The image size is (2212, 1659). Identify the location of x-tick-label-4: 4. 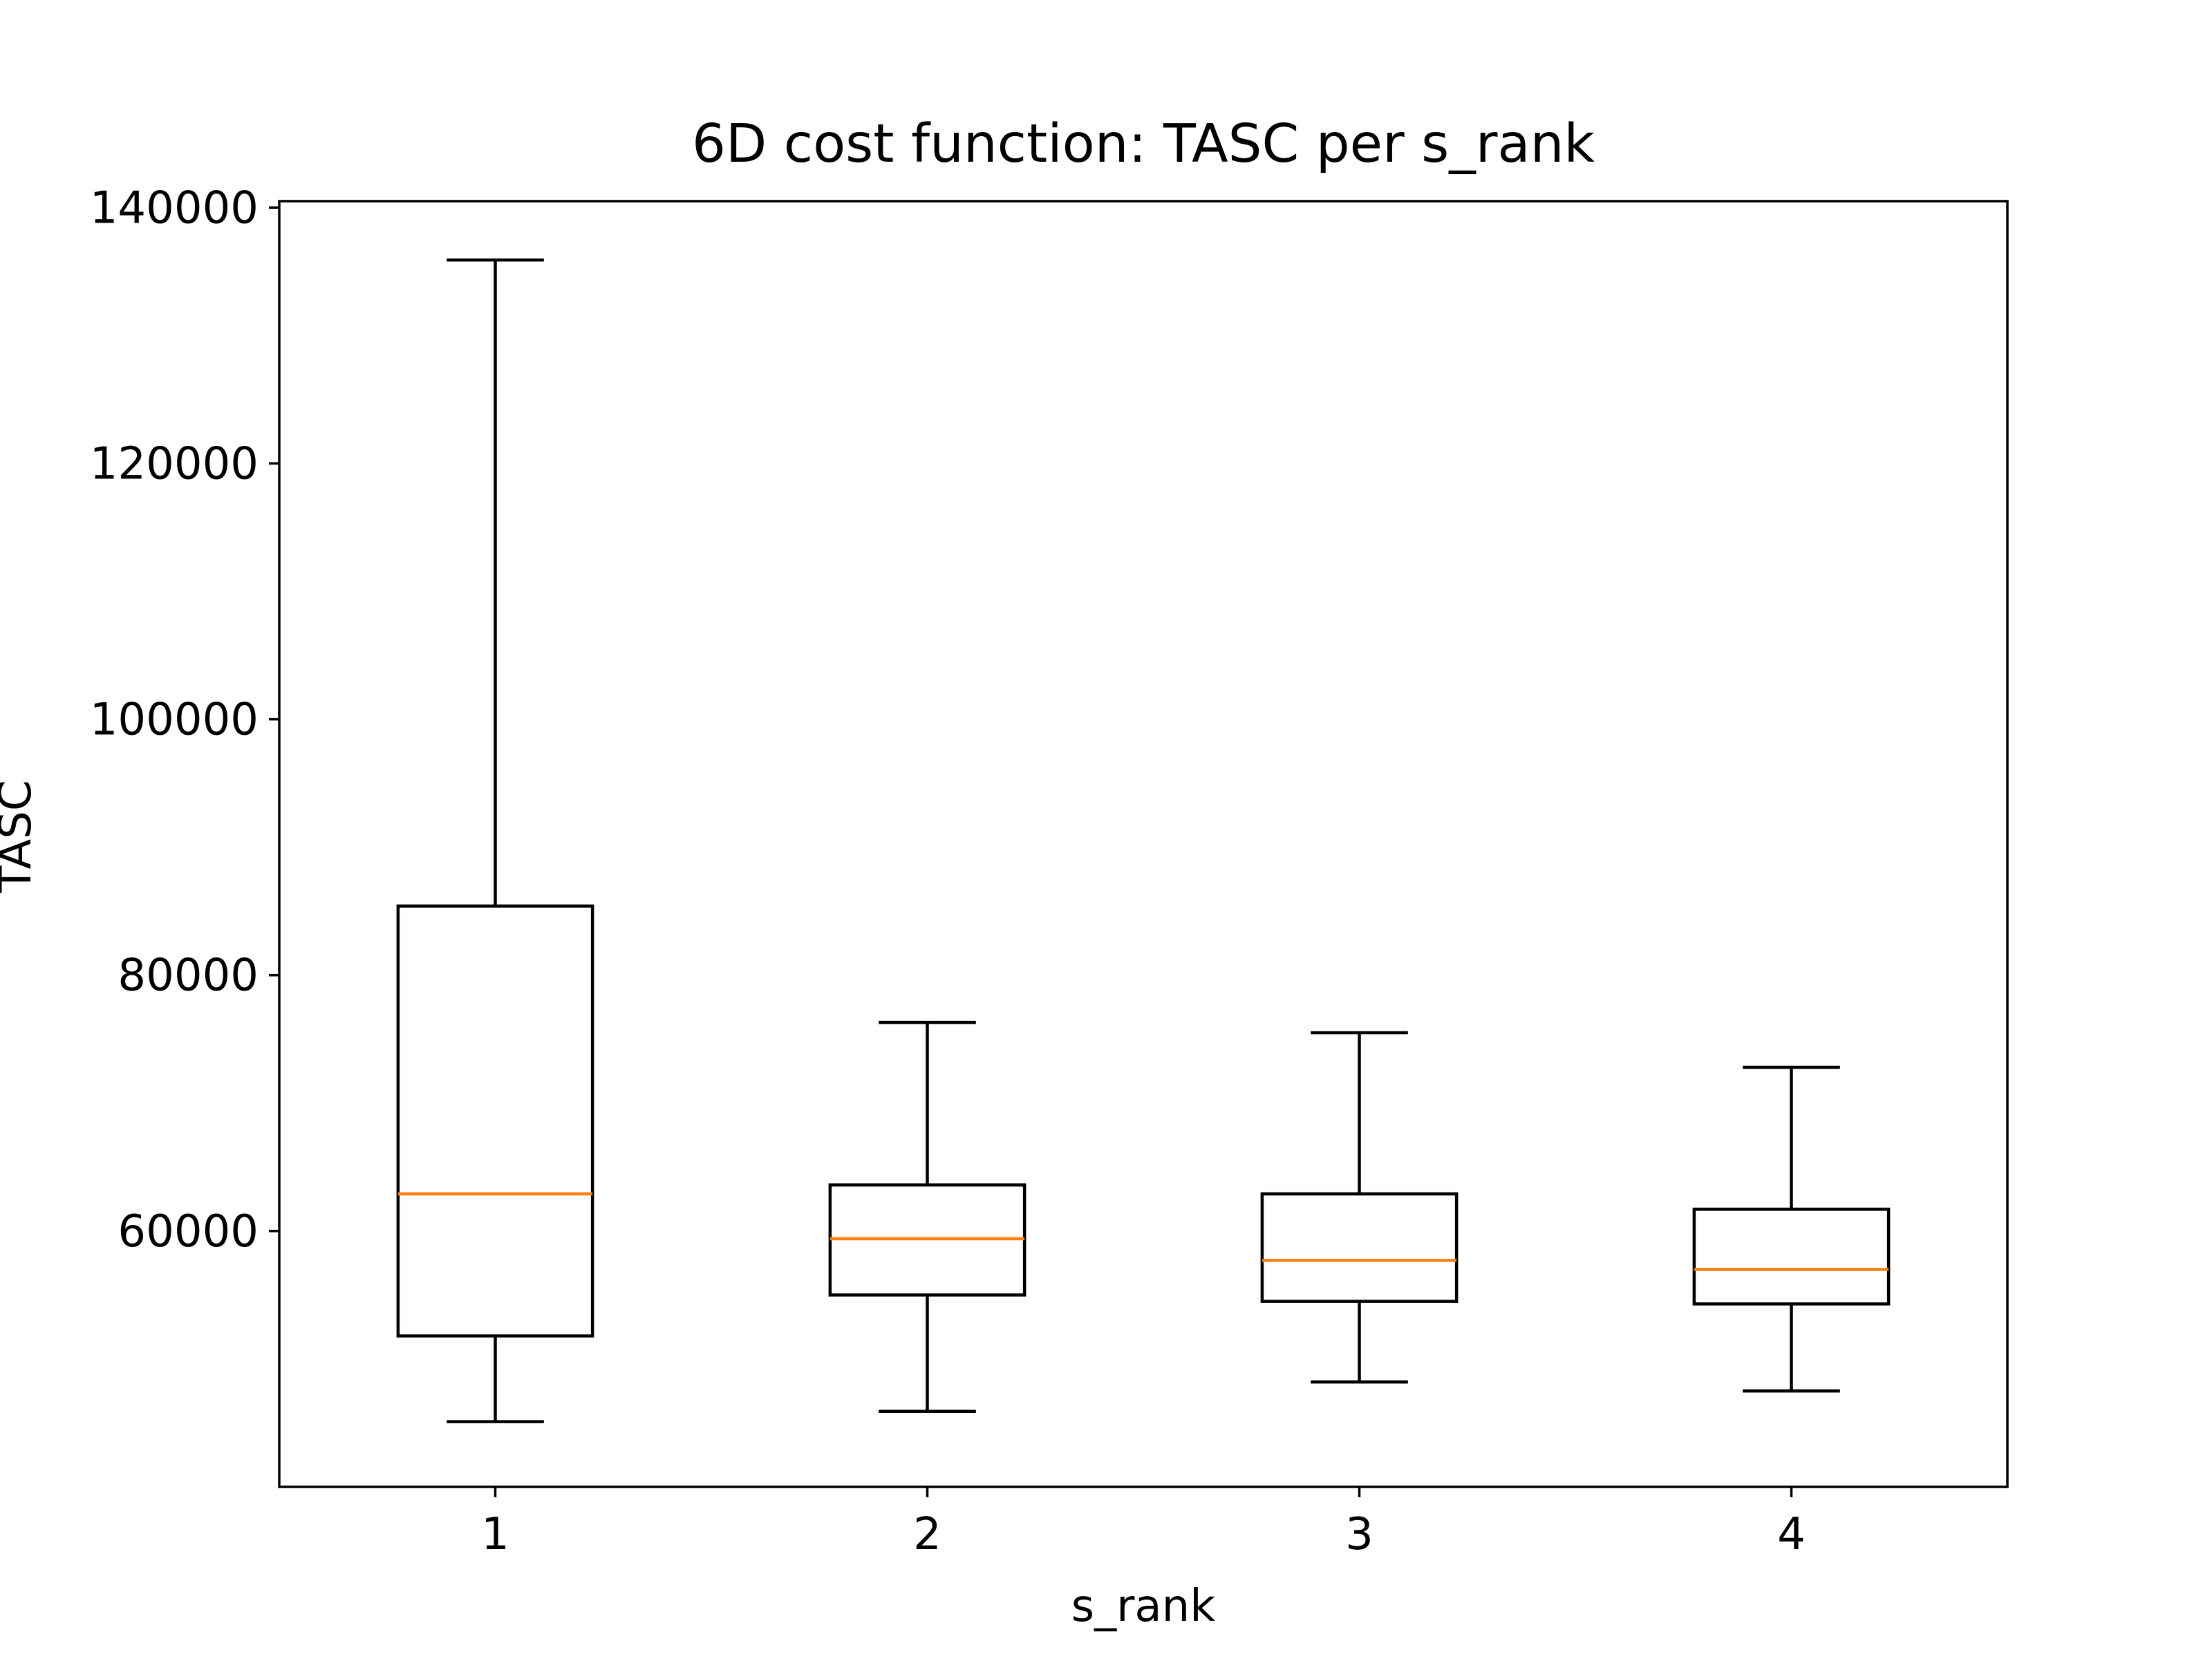
(1792, 1535).